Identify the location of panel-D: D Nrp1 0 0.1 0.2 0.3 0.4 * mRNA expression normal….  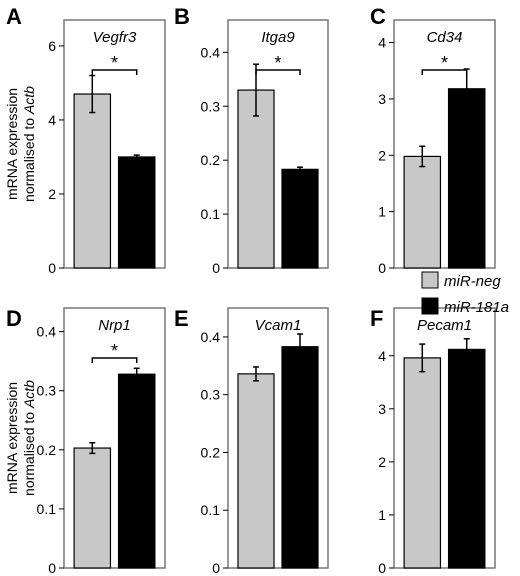
(85, 441).